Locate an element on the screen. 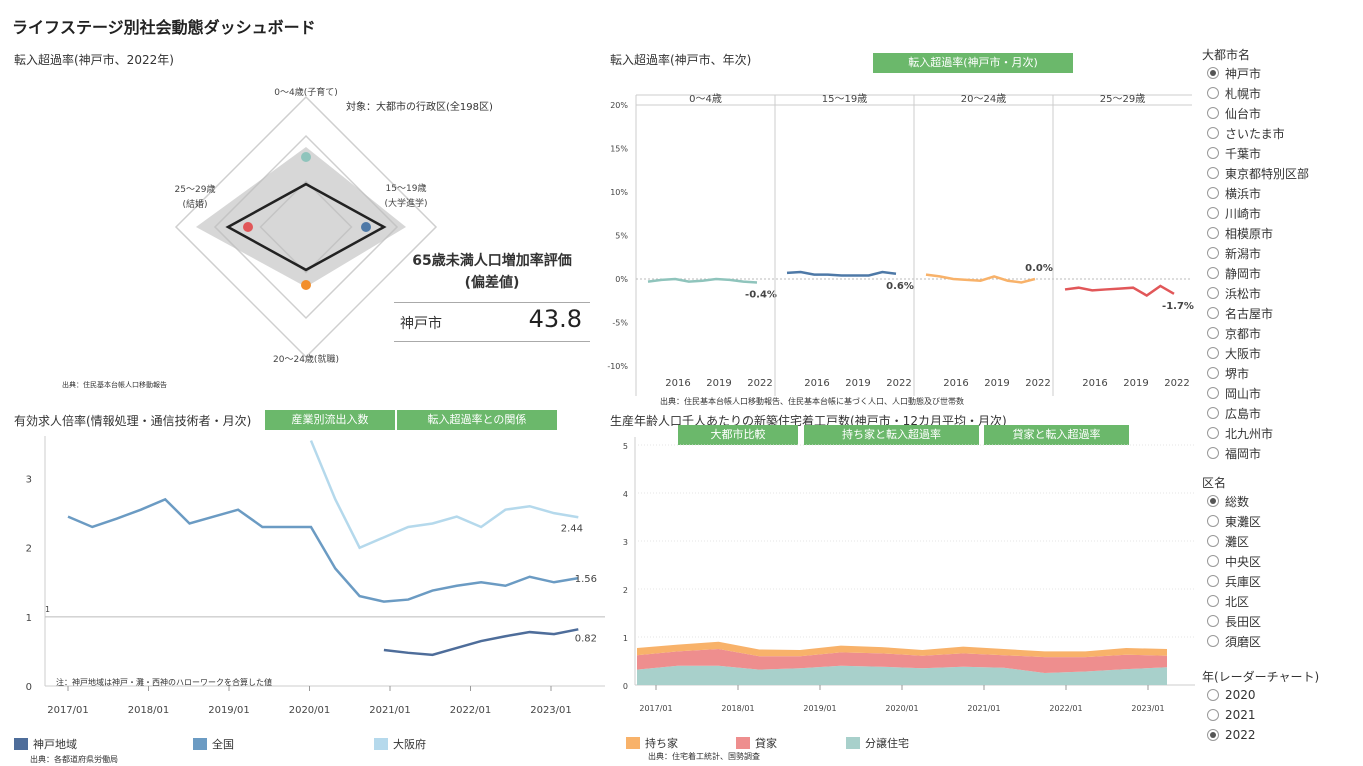 This screenshot has height=766, width=1363. city-option: 大阪市 is located at coordinates (1234, 353).